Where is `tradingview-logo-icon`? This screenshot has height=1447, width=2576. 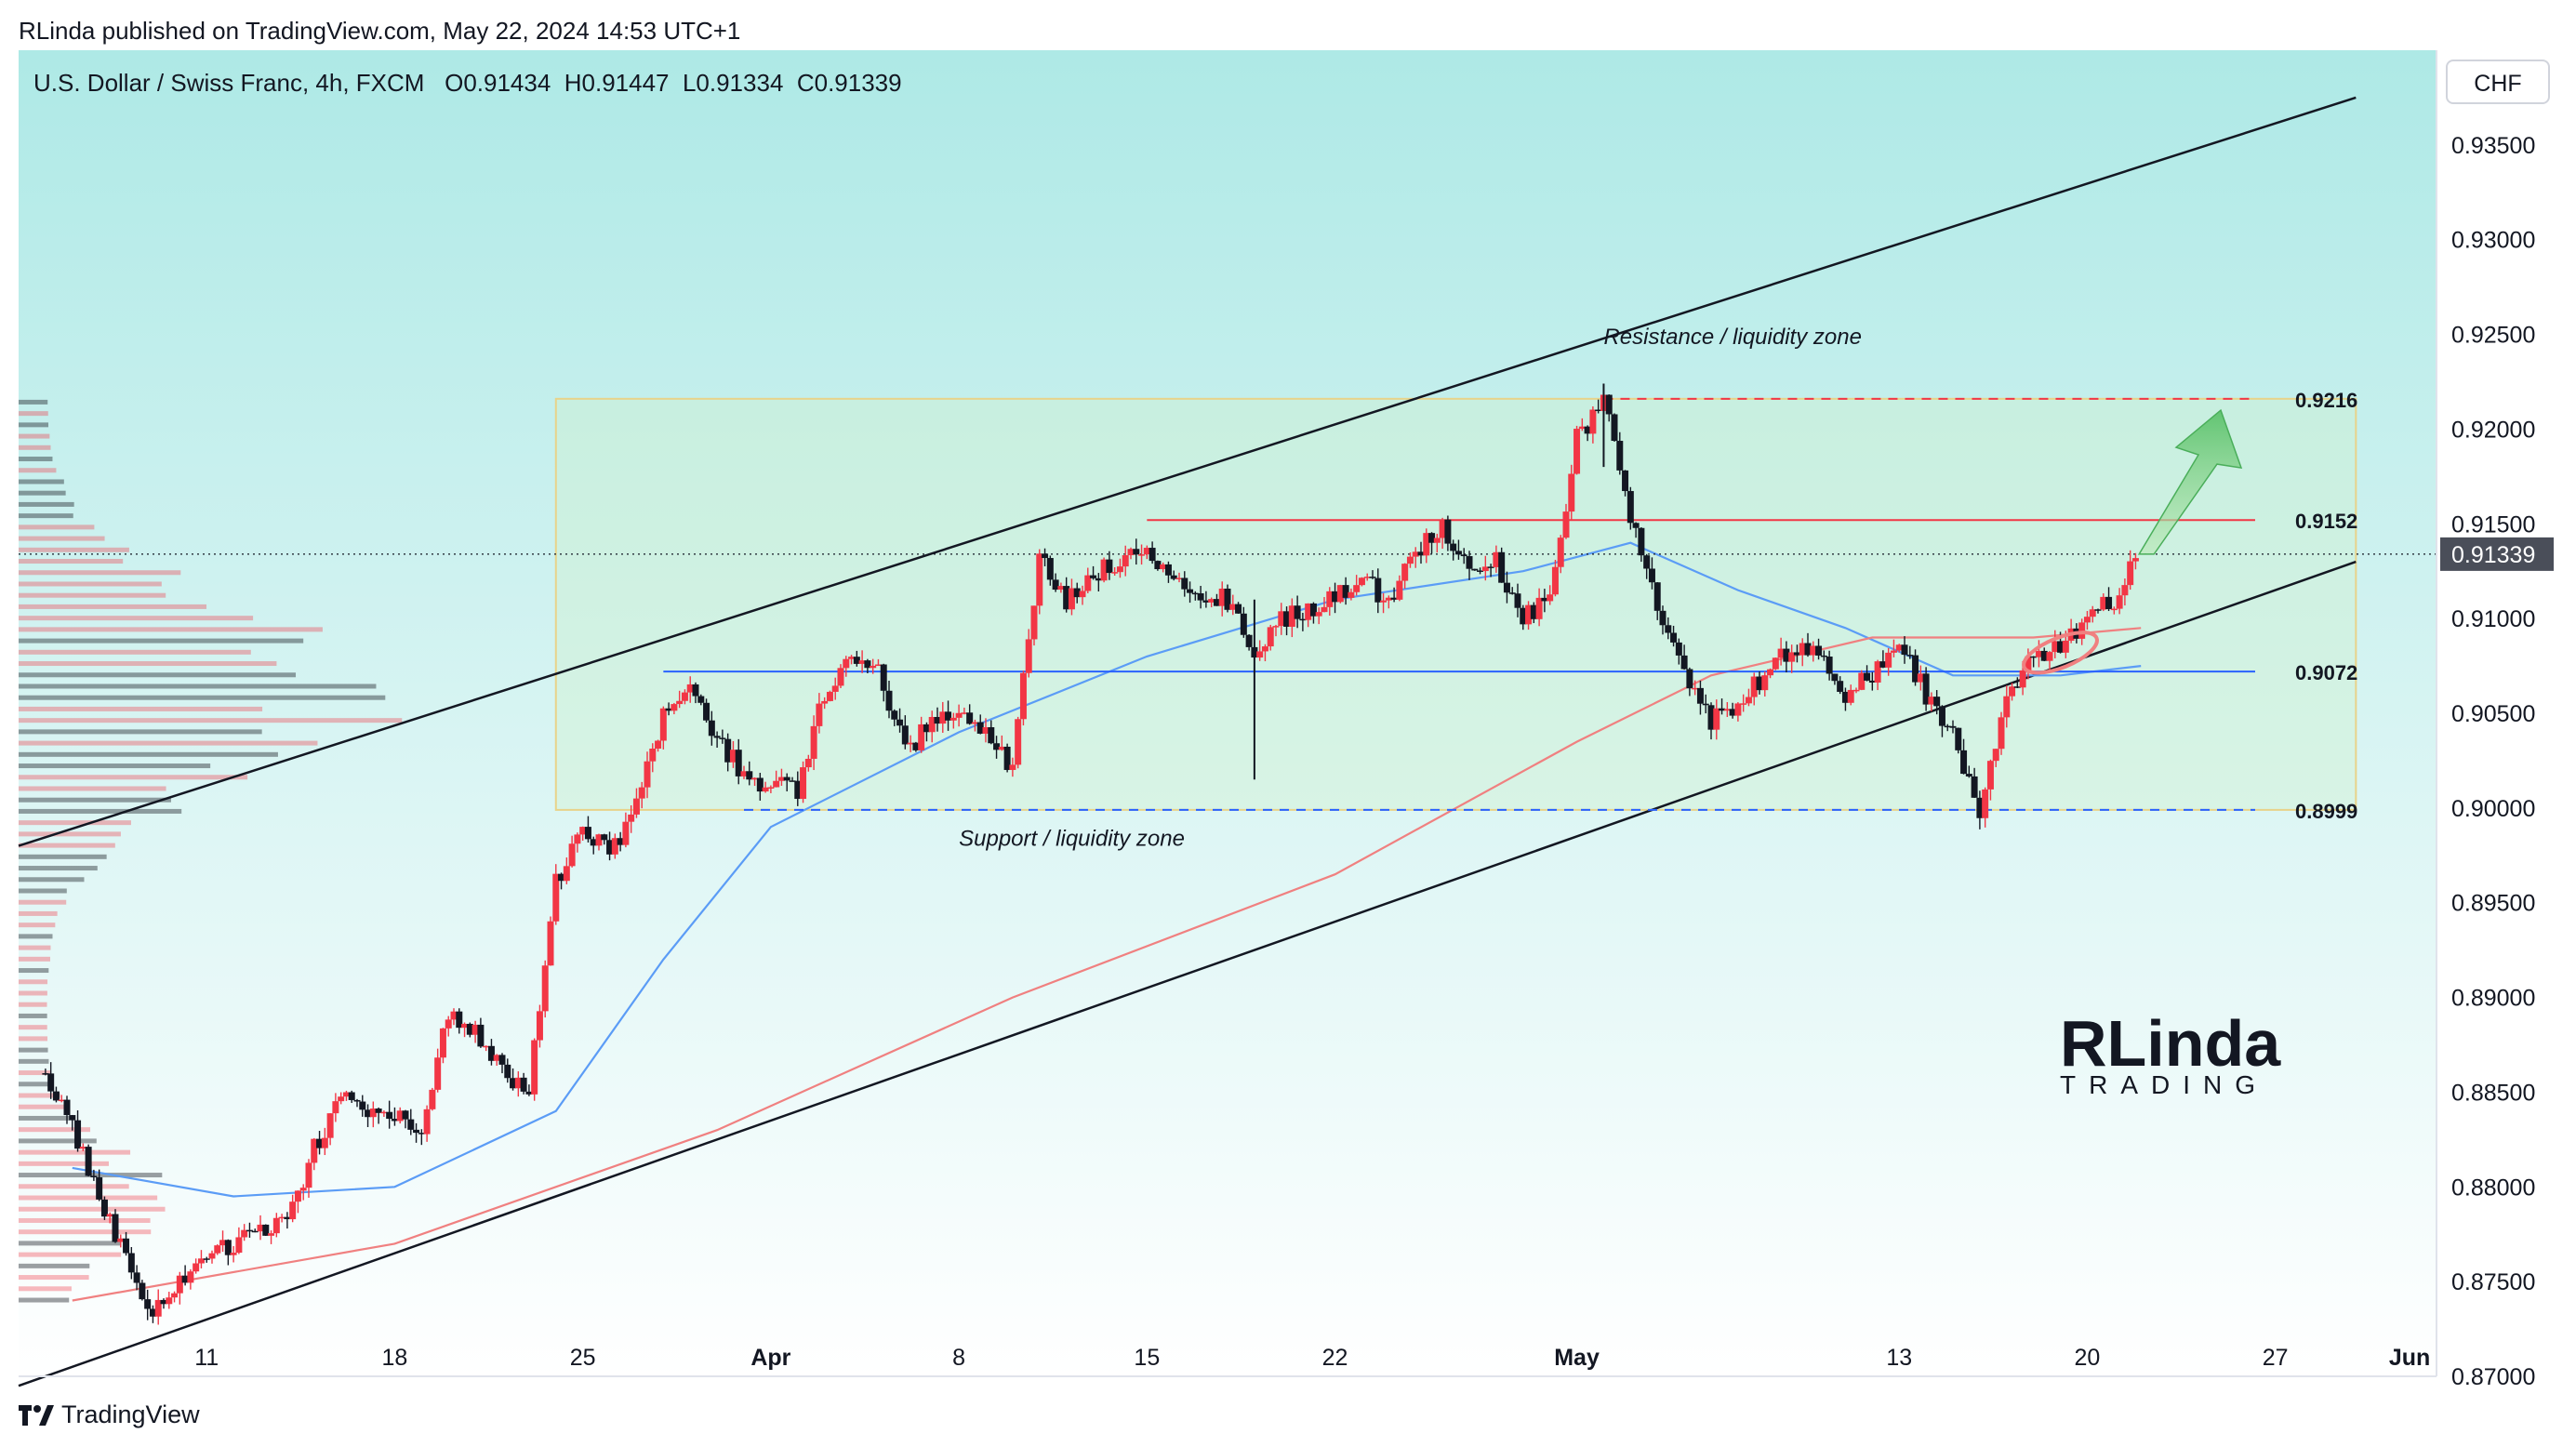 tradingview-logo-icon is located at coordinates (36, 1415).